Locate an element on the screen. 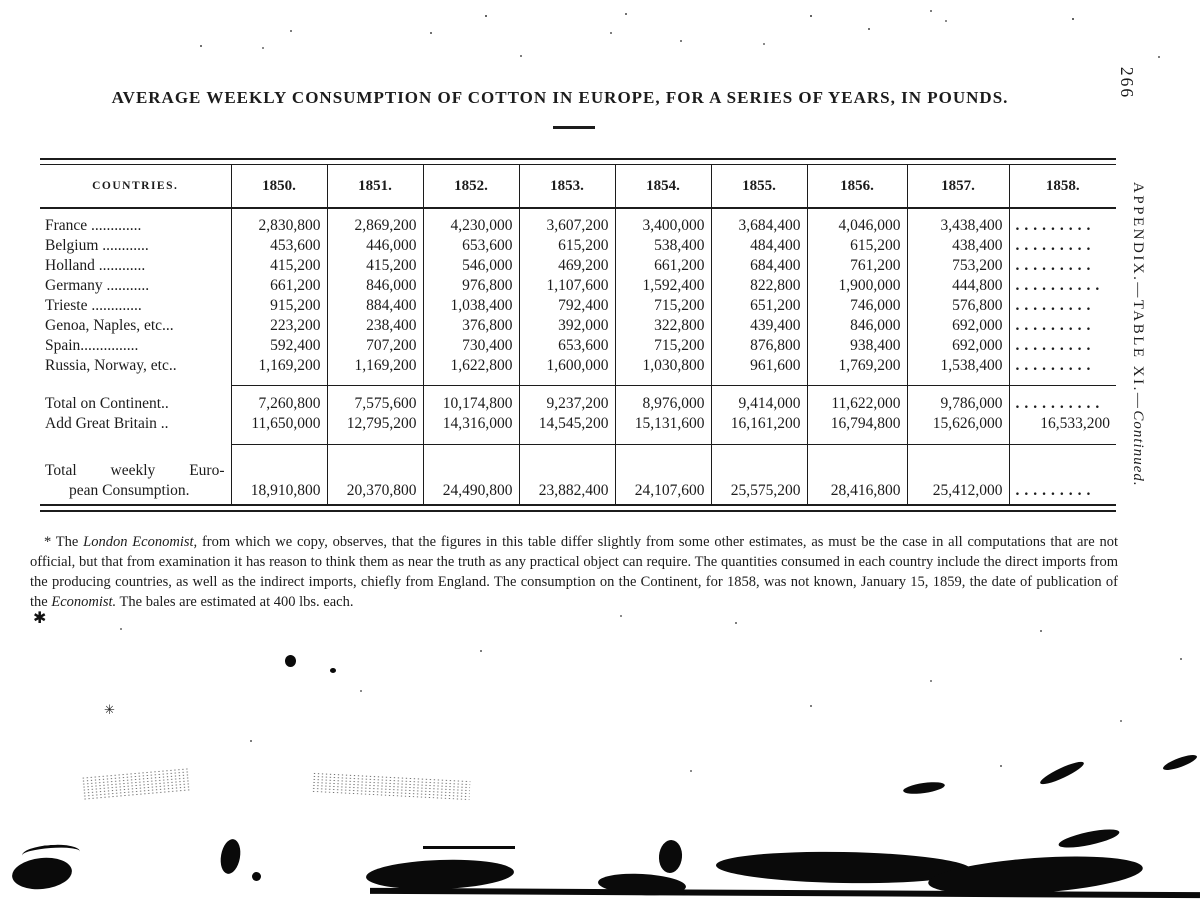 The width and height of the screenshot is (1200, 905). cell-value: 9,237,200 is located at coordinates (566, 399).